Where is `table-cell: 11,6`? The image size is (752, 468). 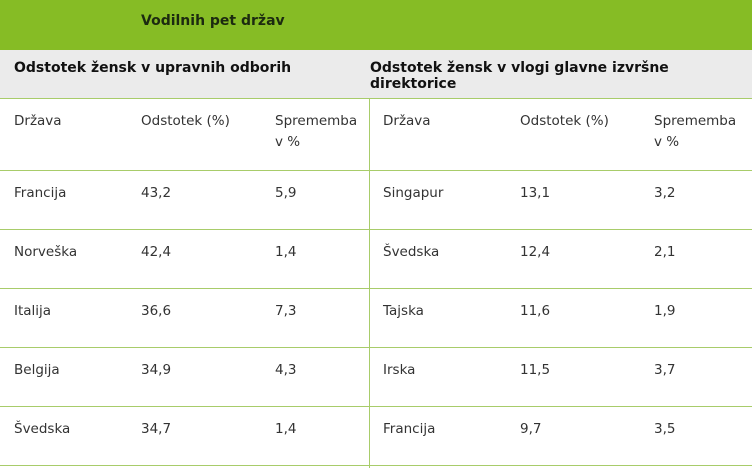
table-cell: 11,6 is located at coordinates (535, 311).